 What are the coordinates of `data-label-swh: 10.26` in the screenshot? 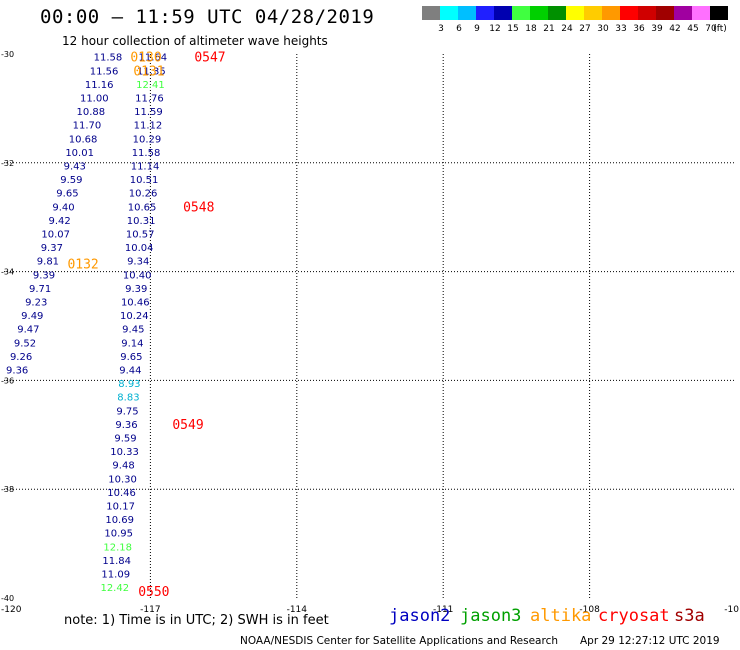 It's located at (143, 194).